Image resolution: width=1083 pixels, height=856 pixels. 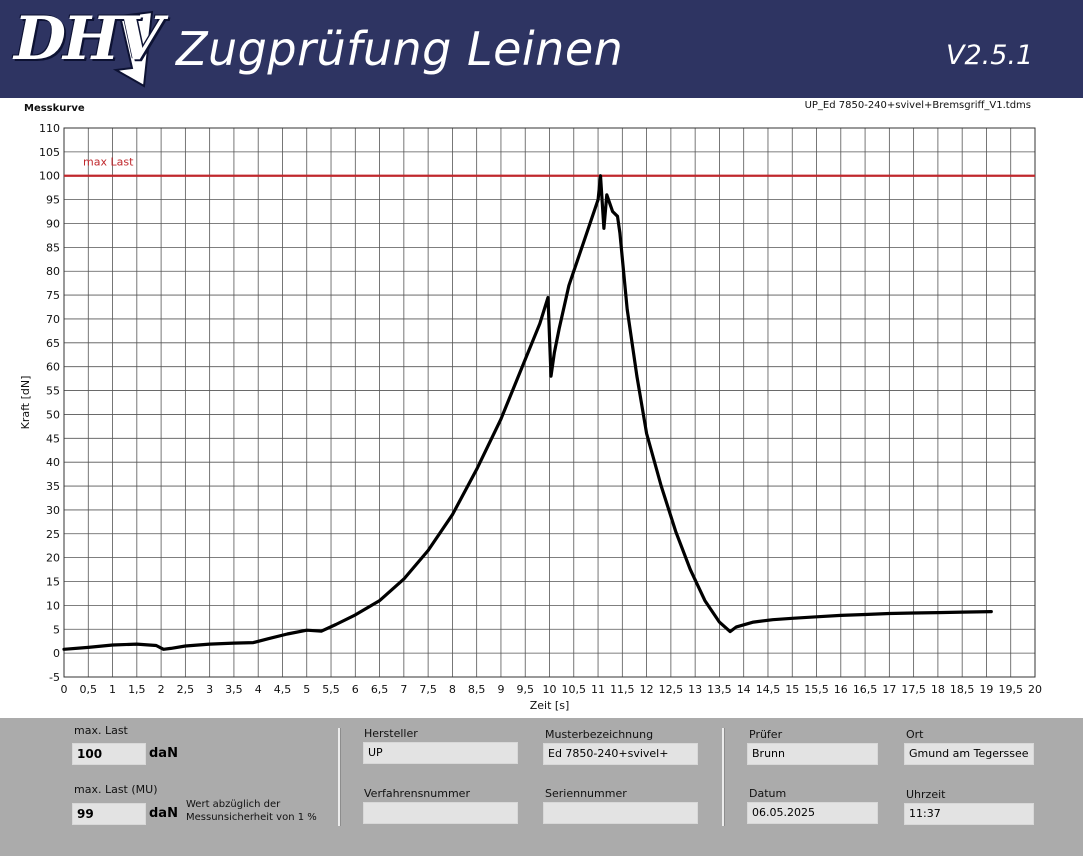 I want to click on x-tick-label: 19,5, so click(x=1010, y=689).